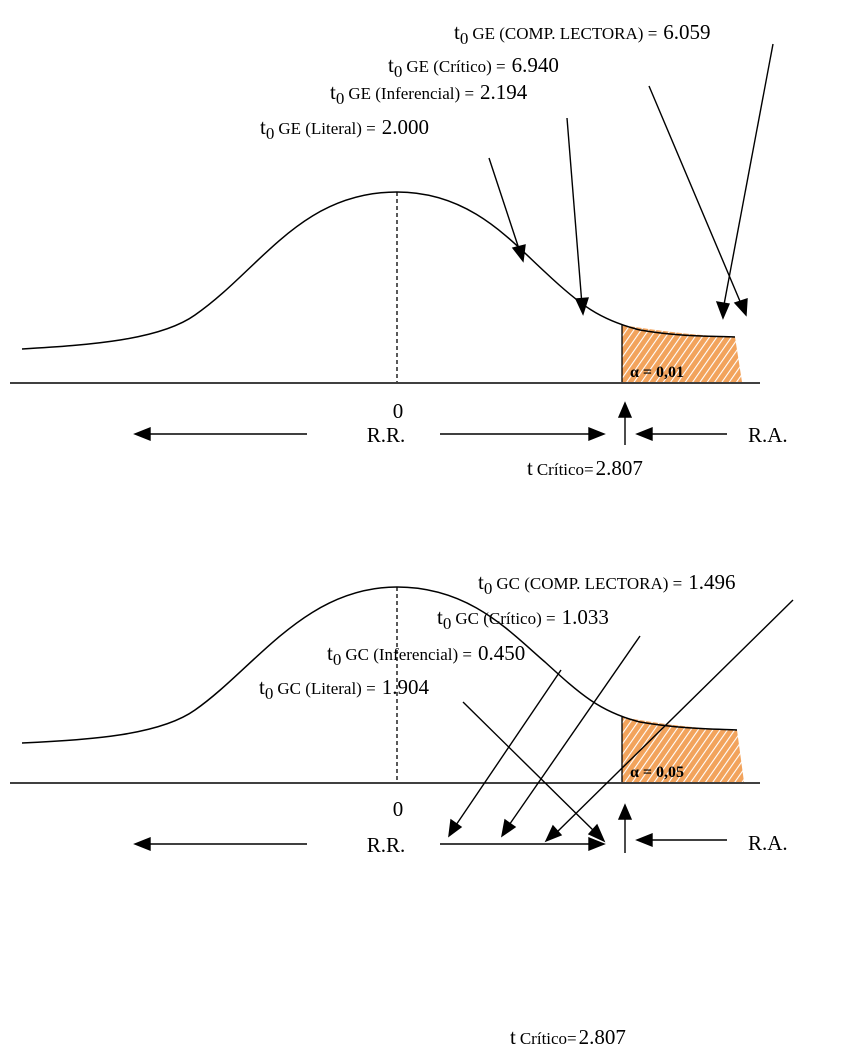 This screenshot has width=846, height=1055. Describe the element at coordinates (426, 655) in the screenshot. I see `label-gc-inferencial: t0 GC (Inferencial) = 0.450` at that location.